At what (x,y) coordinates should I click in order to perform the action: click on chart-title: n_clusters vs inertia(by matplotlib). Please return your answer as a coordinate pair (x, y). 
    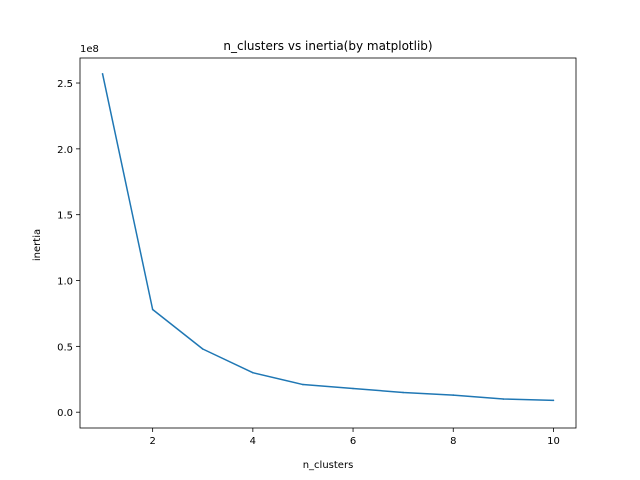
    Looking at the image, I should click on (327, 46).